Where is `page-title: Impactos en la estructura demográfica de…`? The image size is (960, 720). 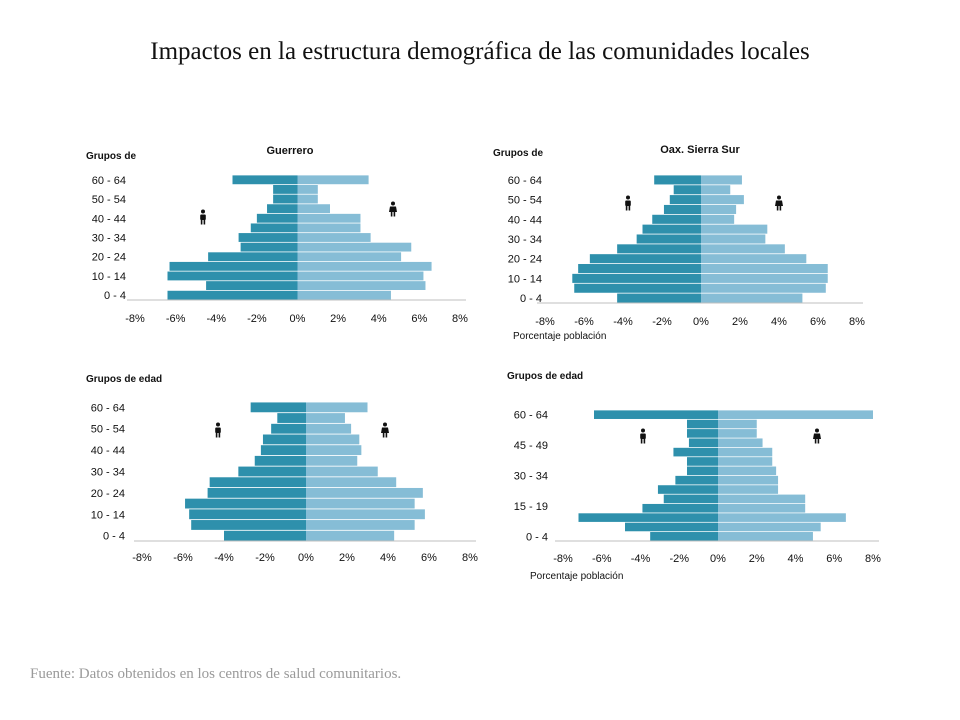
page-title: Impactos en la estructura demográfica de… is located at coordinates (480, 51).